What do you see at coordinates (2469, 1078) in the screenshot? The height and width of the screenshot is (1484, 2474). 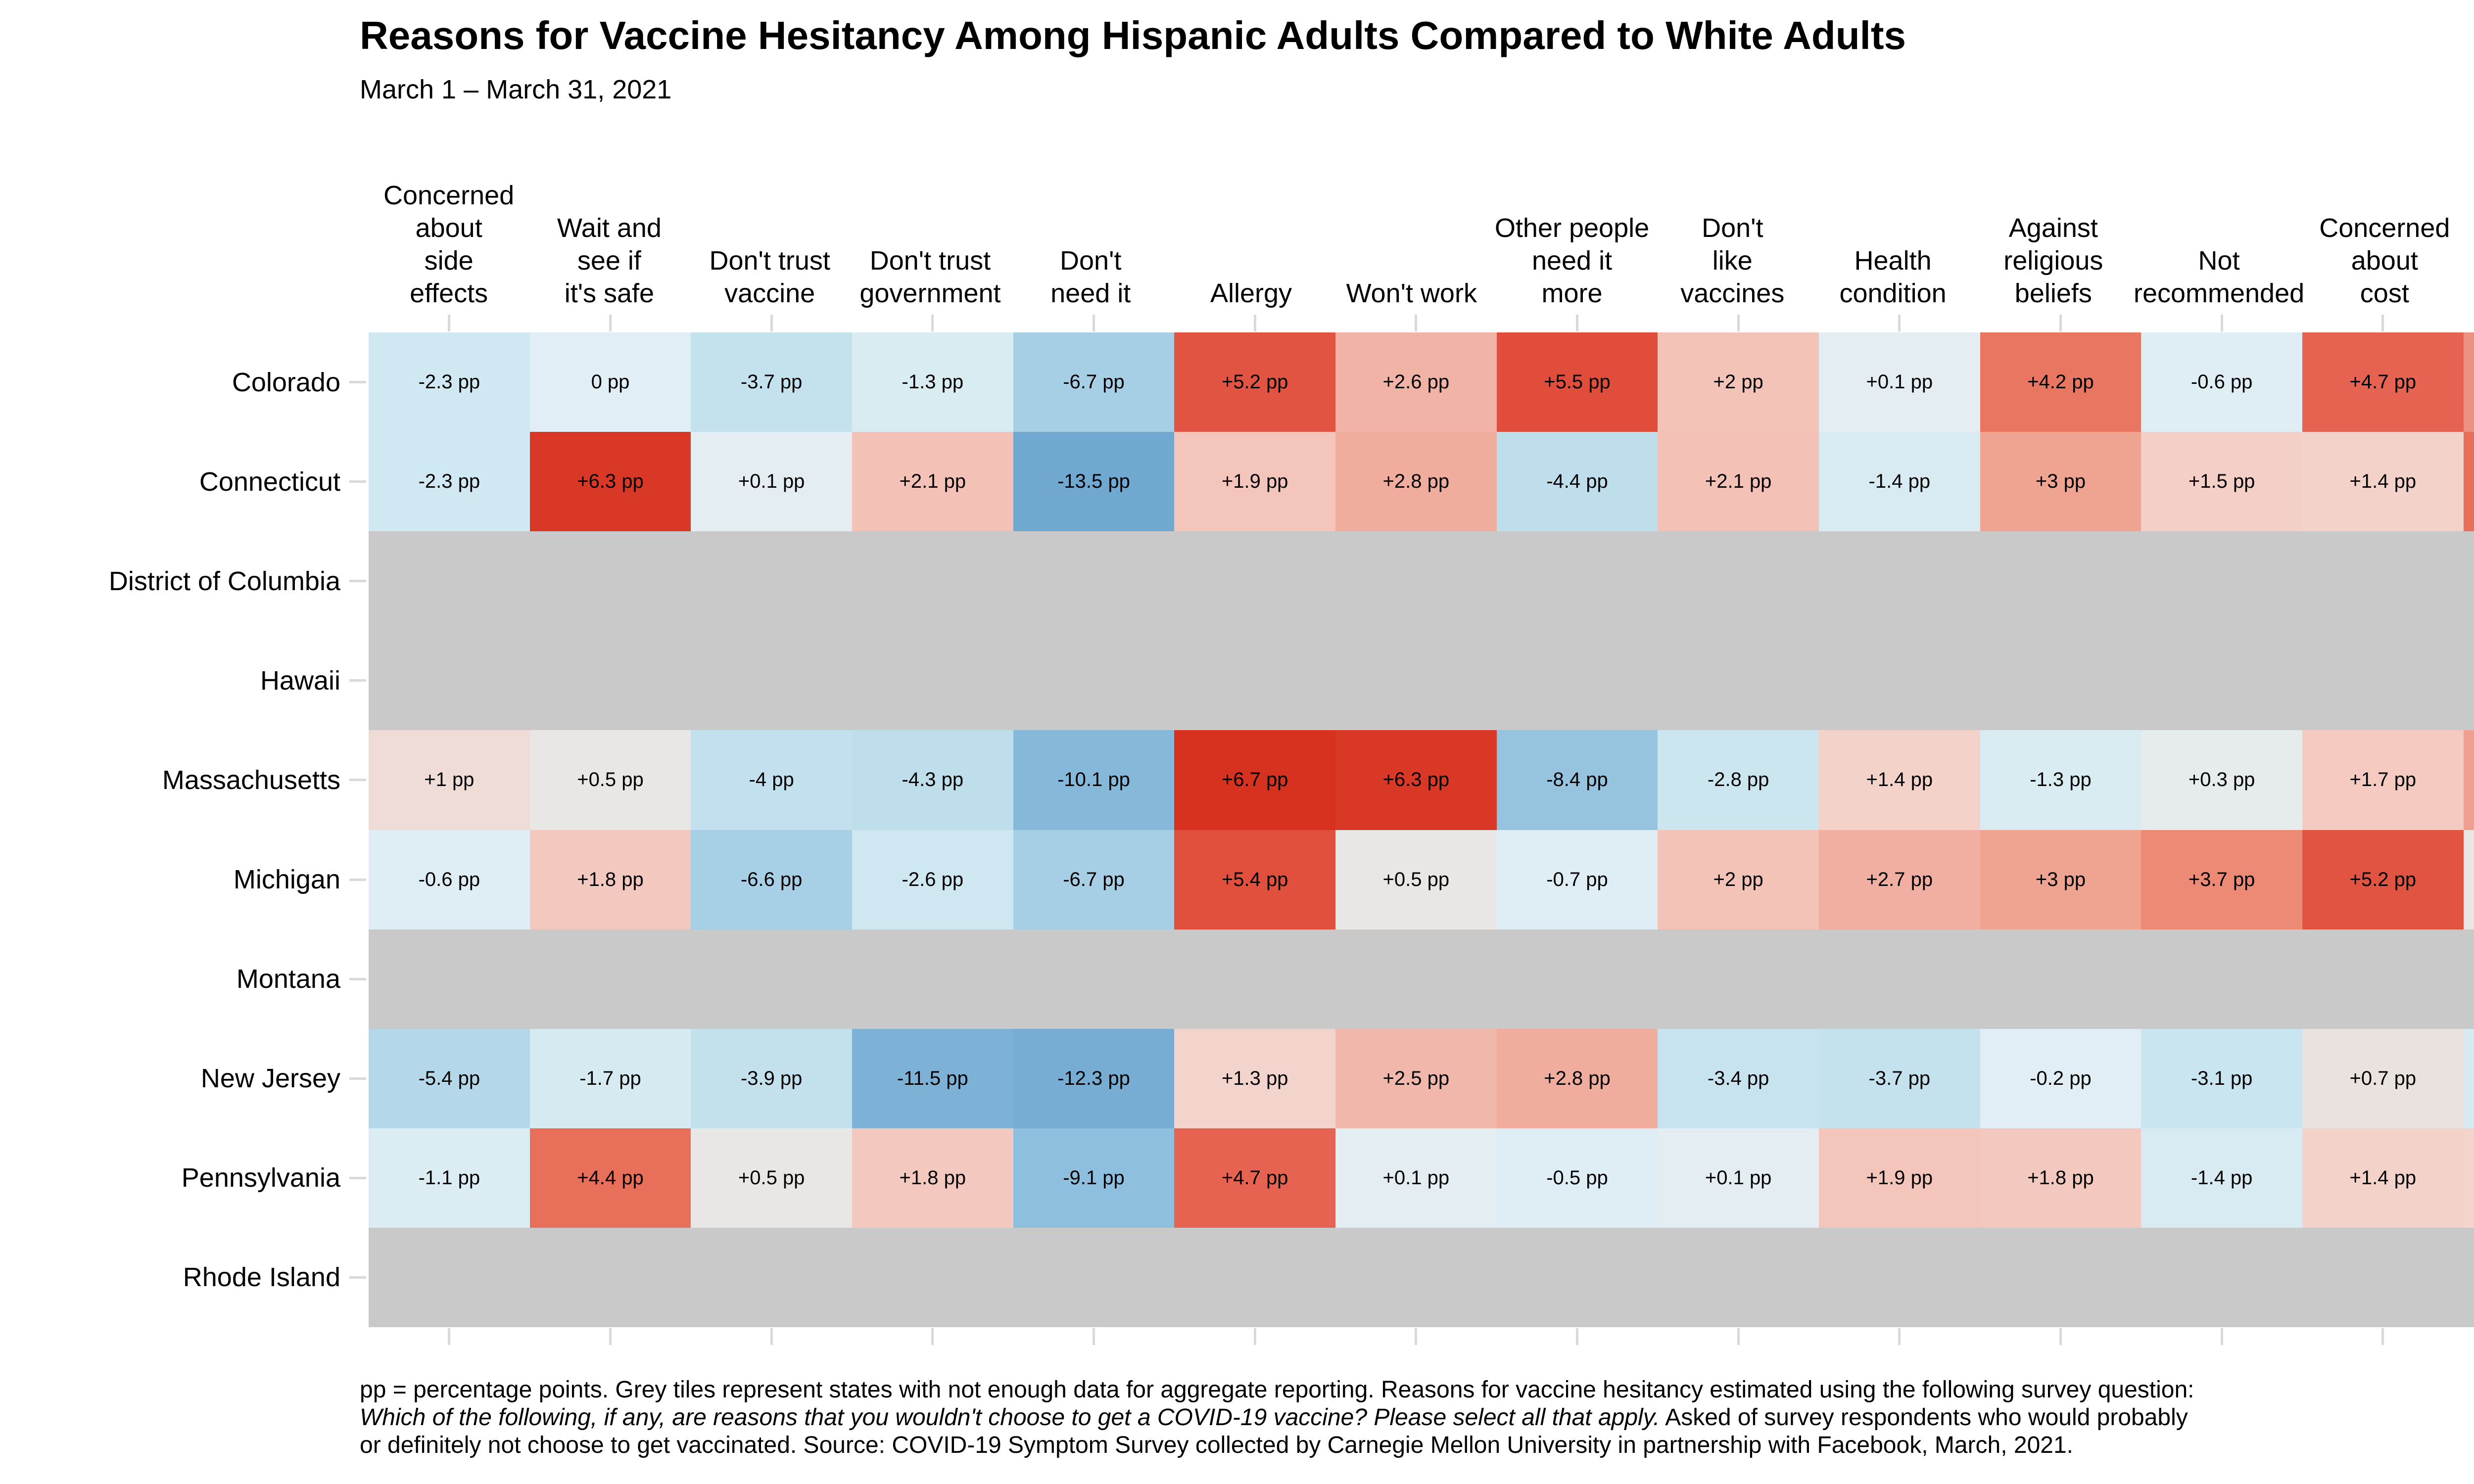 I see `heatmap-cell: -1.7 pp` at bounding box center [2469, 1078].